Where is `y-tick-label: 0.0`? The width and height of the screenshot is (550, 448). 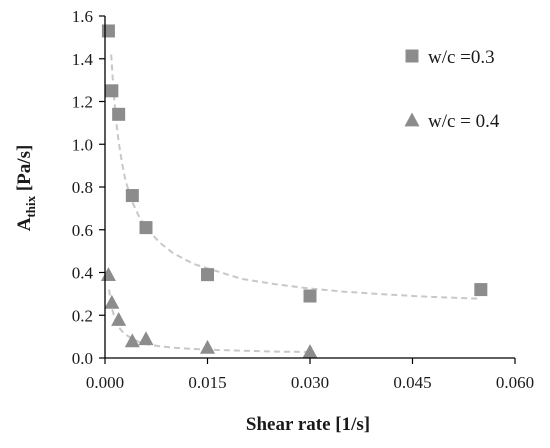 y-tick-label: 0.0 is located at coordinates (82, 358).